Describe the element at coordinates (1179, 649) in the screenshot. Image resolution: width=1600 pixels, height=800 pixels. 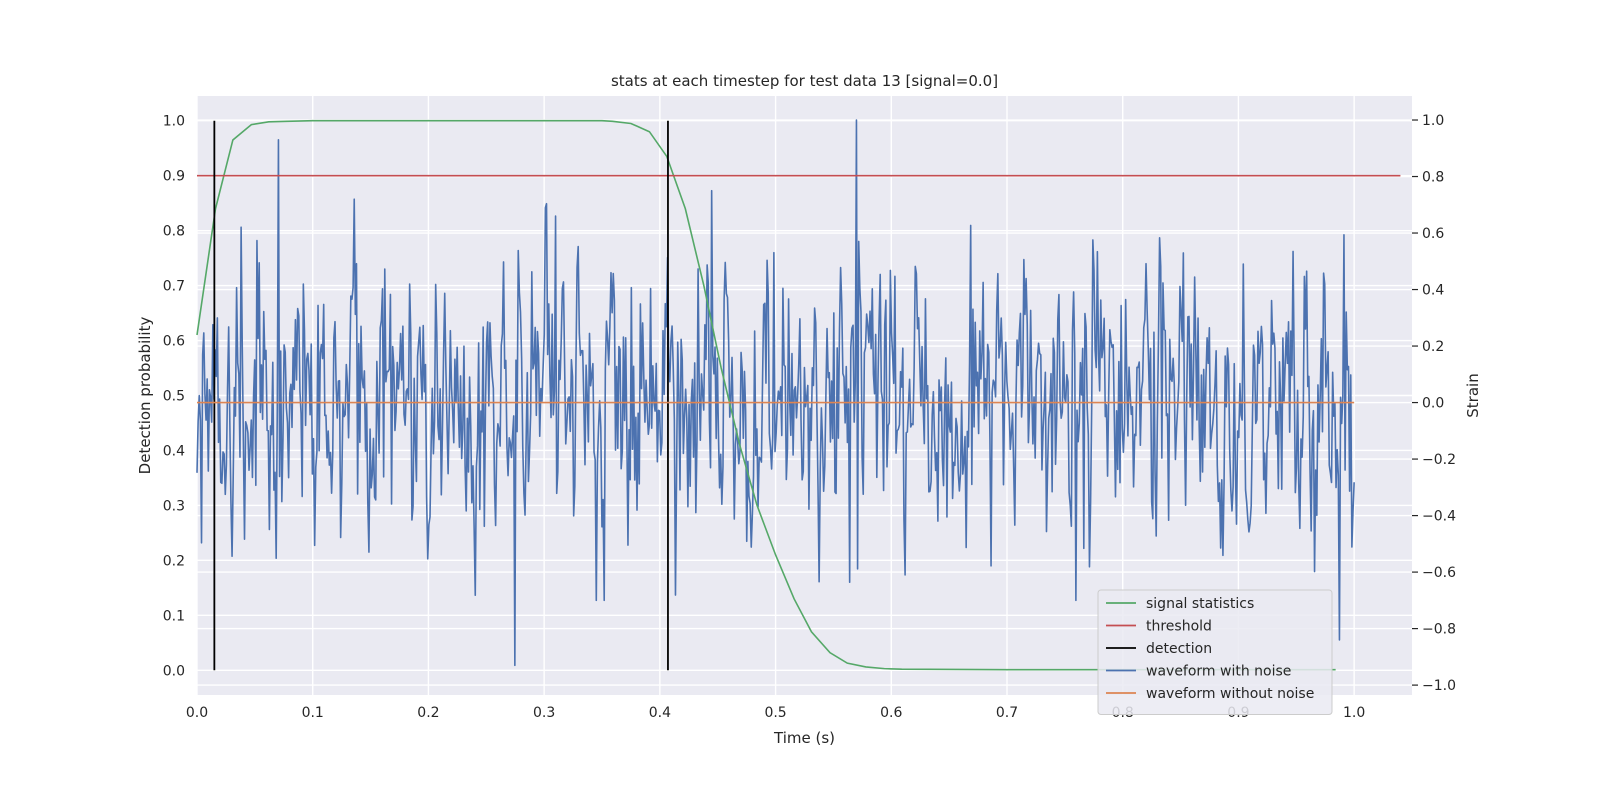
I see `legend-label: detection` at that location.